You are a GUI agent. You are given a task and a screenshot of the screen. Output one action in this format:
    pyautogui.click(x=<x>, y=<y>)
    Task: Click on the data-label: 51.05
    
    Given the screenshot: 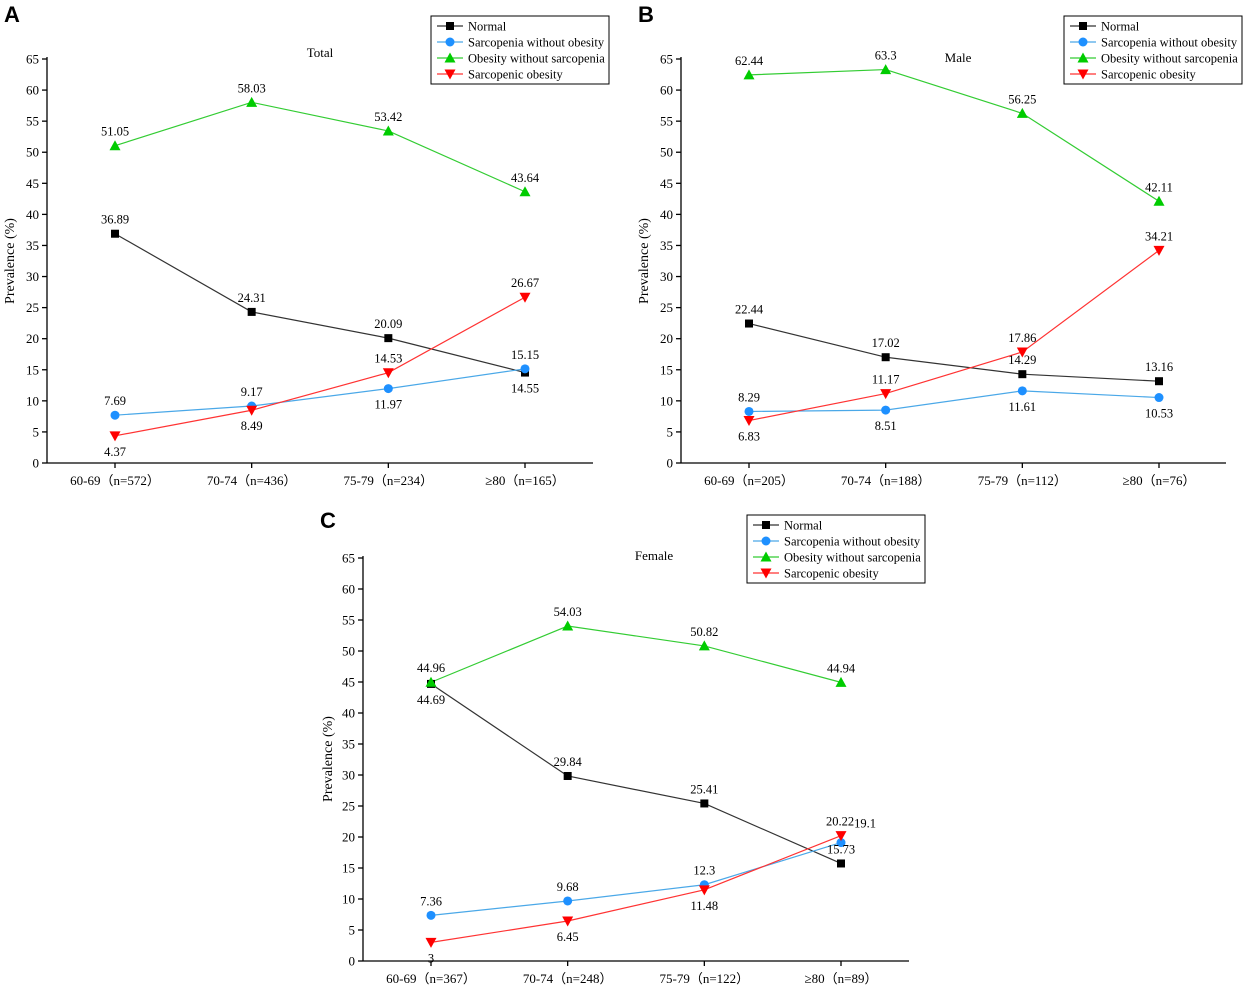 What is the action you would take?
    pyautogui.click(x=115, y=132)
    